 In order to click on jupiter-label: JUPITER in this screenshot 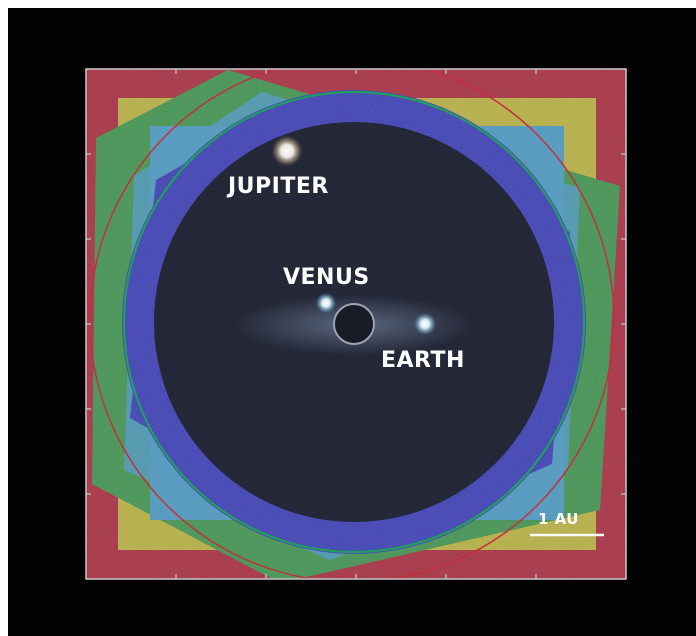, I will do `click(277, 186)`.